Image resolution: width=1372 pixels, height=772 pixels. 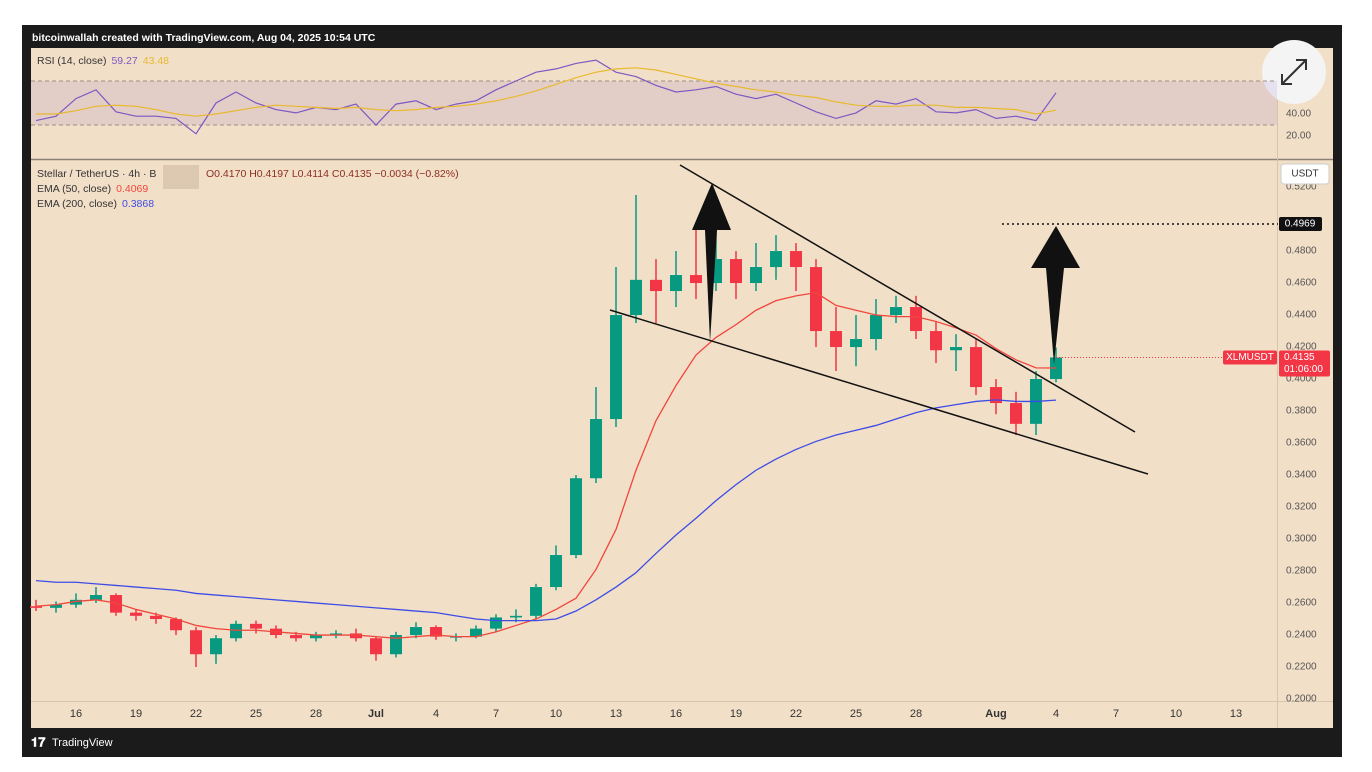 I want to click on trendline, so click(x=907, y=298).